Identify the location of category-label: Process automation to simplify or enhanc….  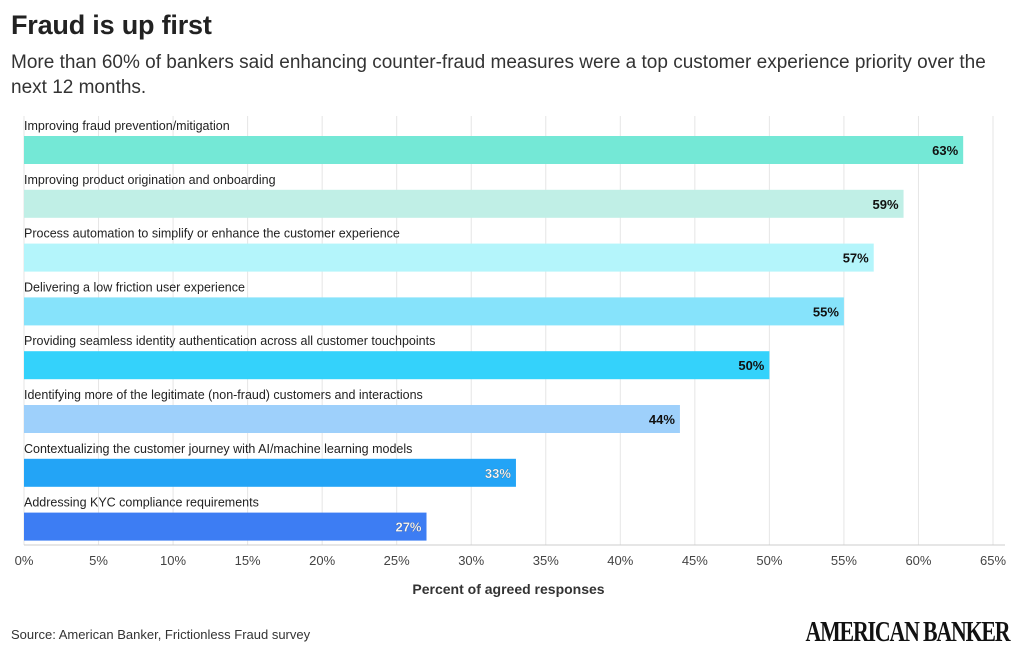
(212, 234).